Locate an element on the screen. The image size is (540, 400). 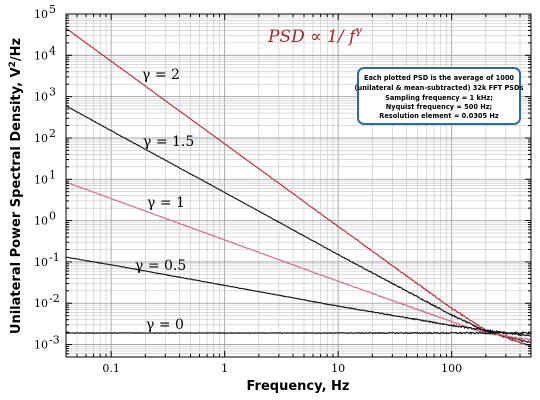
gamma-0-label: γ = 0 is located at coordinates (165, 325).